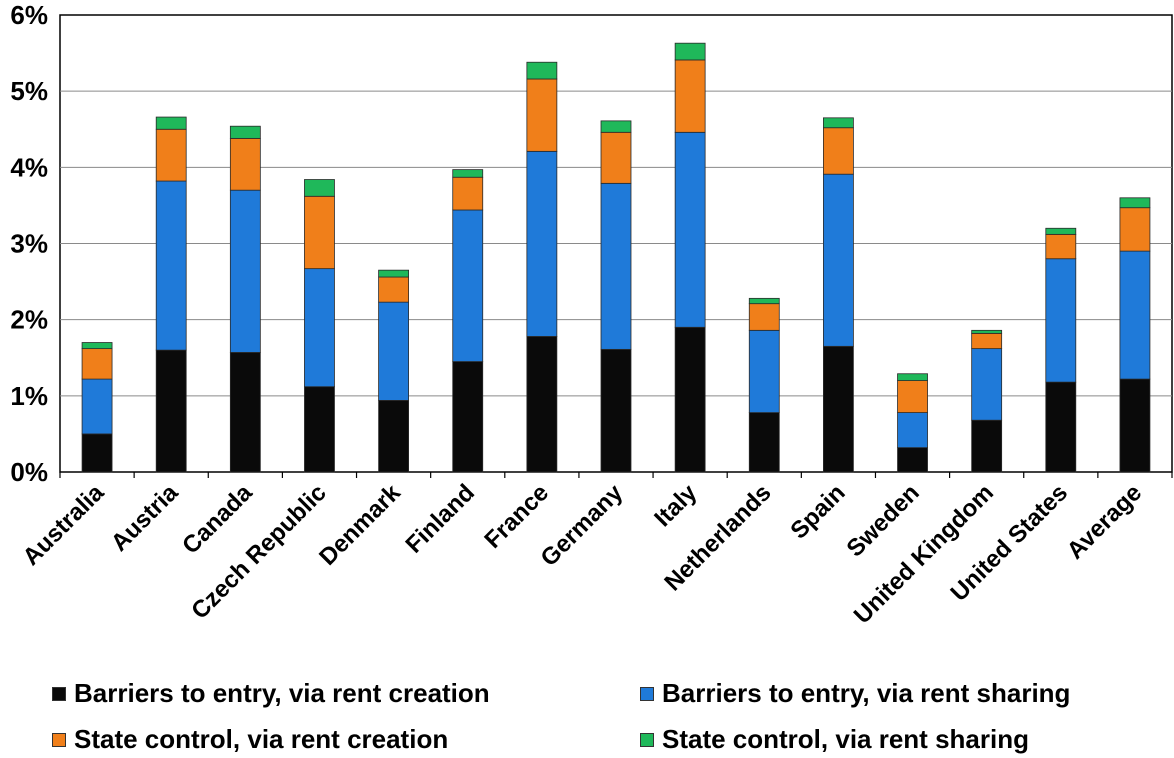 This screenshot has height=758, width=1174. I want to click on x-tick-label: Australia, so click(64, 525).